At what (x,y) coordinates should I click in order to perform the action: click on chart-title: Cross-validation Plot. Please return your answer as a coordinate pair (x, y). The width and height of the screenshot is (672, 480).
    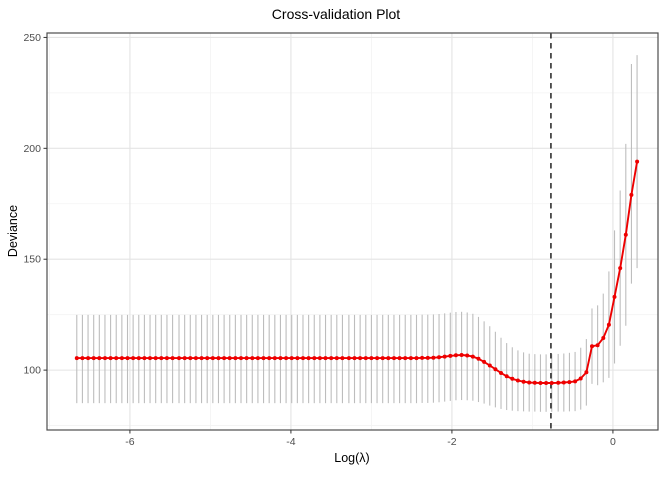
    Looking at the image, I should click on (336, 14).